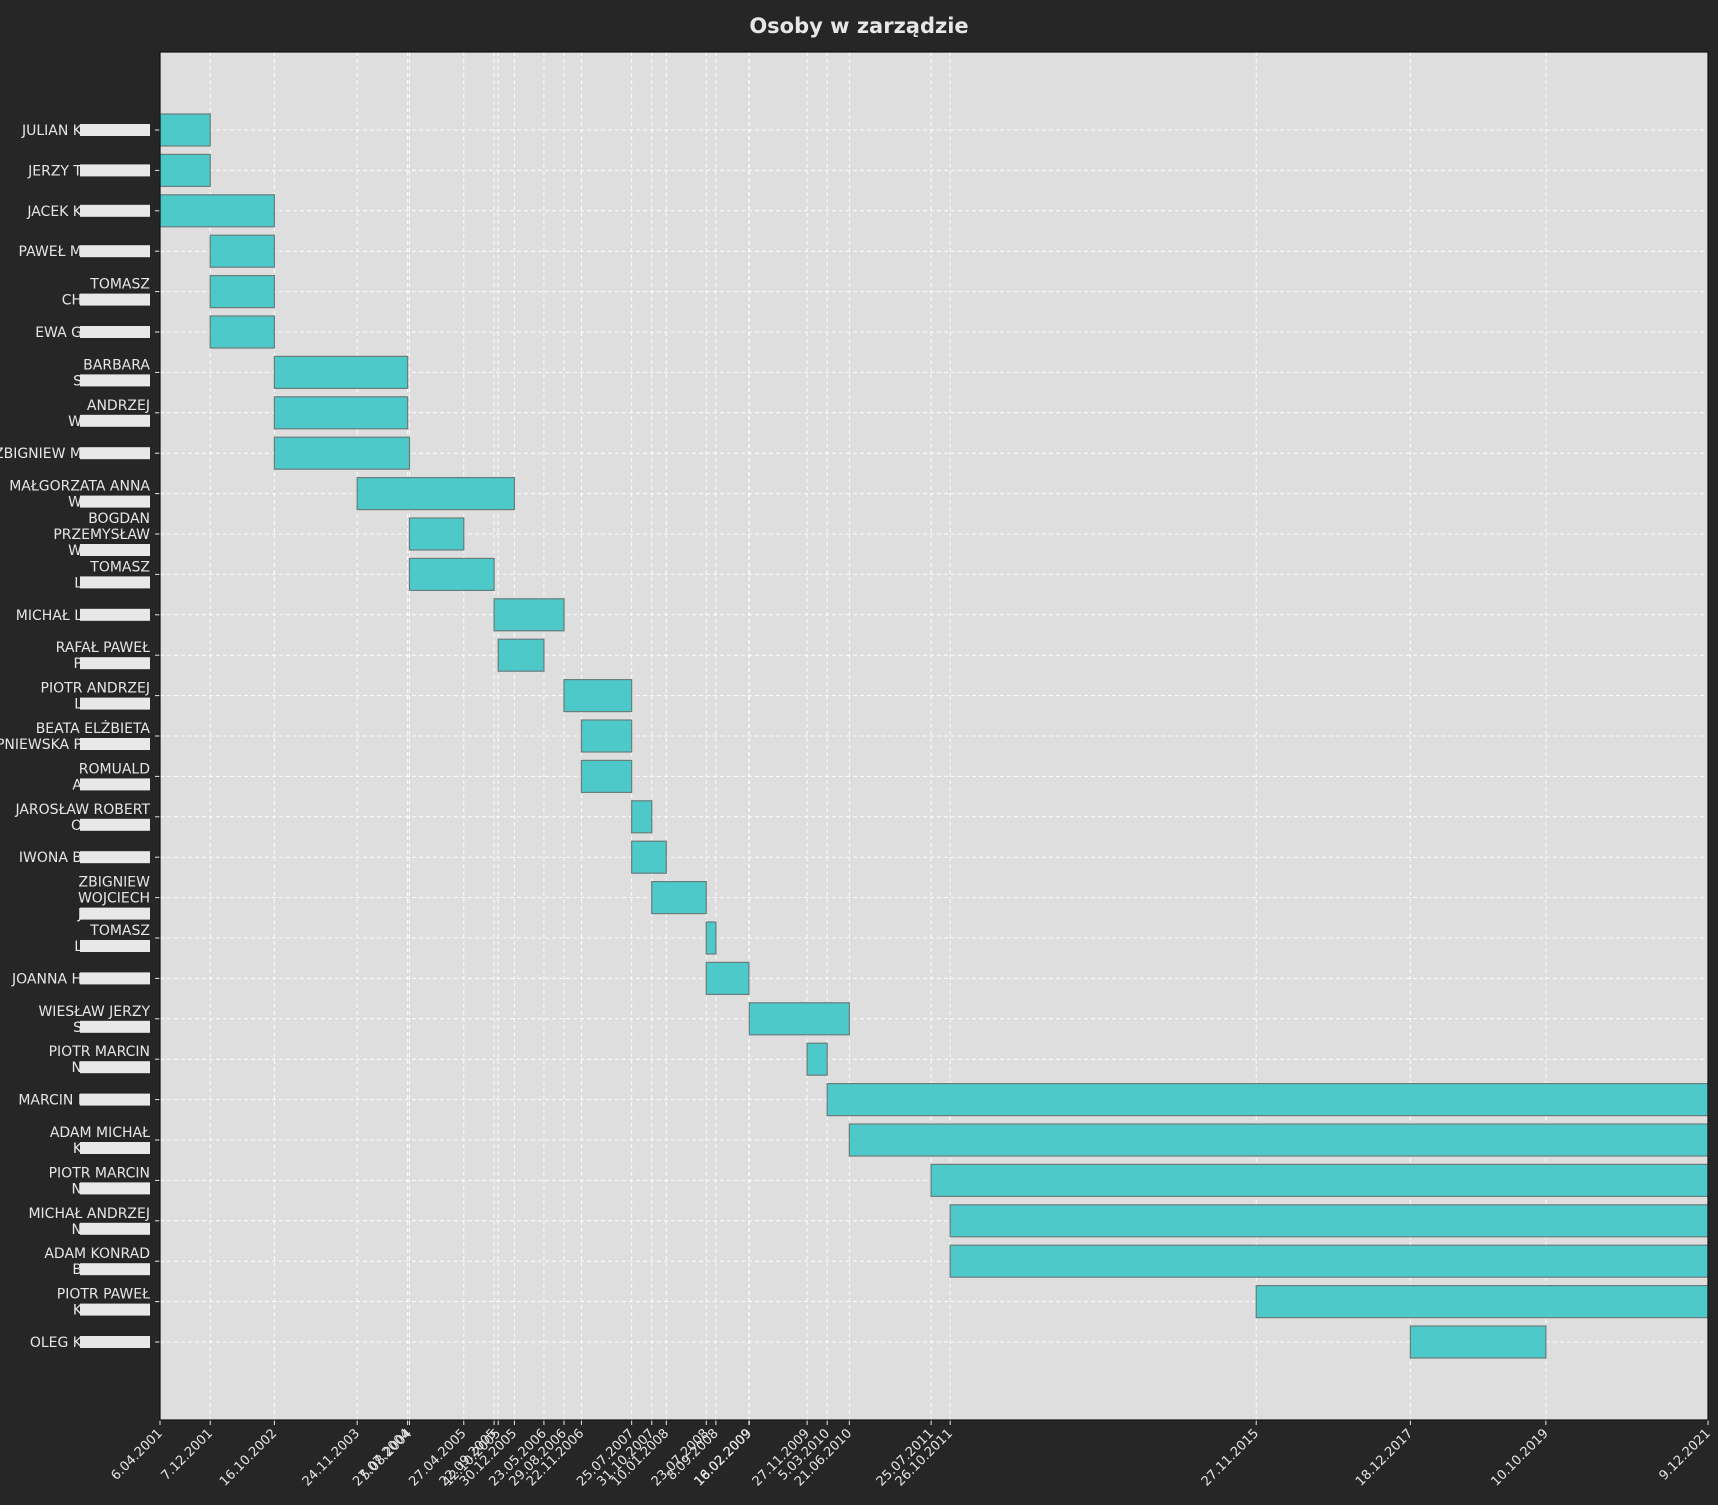  Describe the element at coordinates (119, 519) in the screenshot. I see `person-label: BOGDAN` at that location.